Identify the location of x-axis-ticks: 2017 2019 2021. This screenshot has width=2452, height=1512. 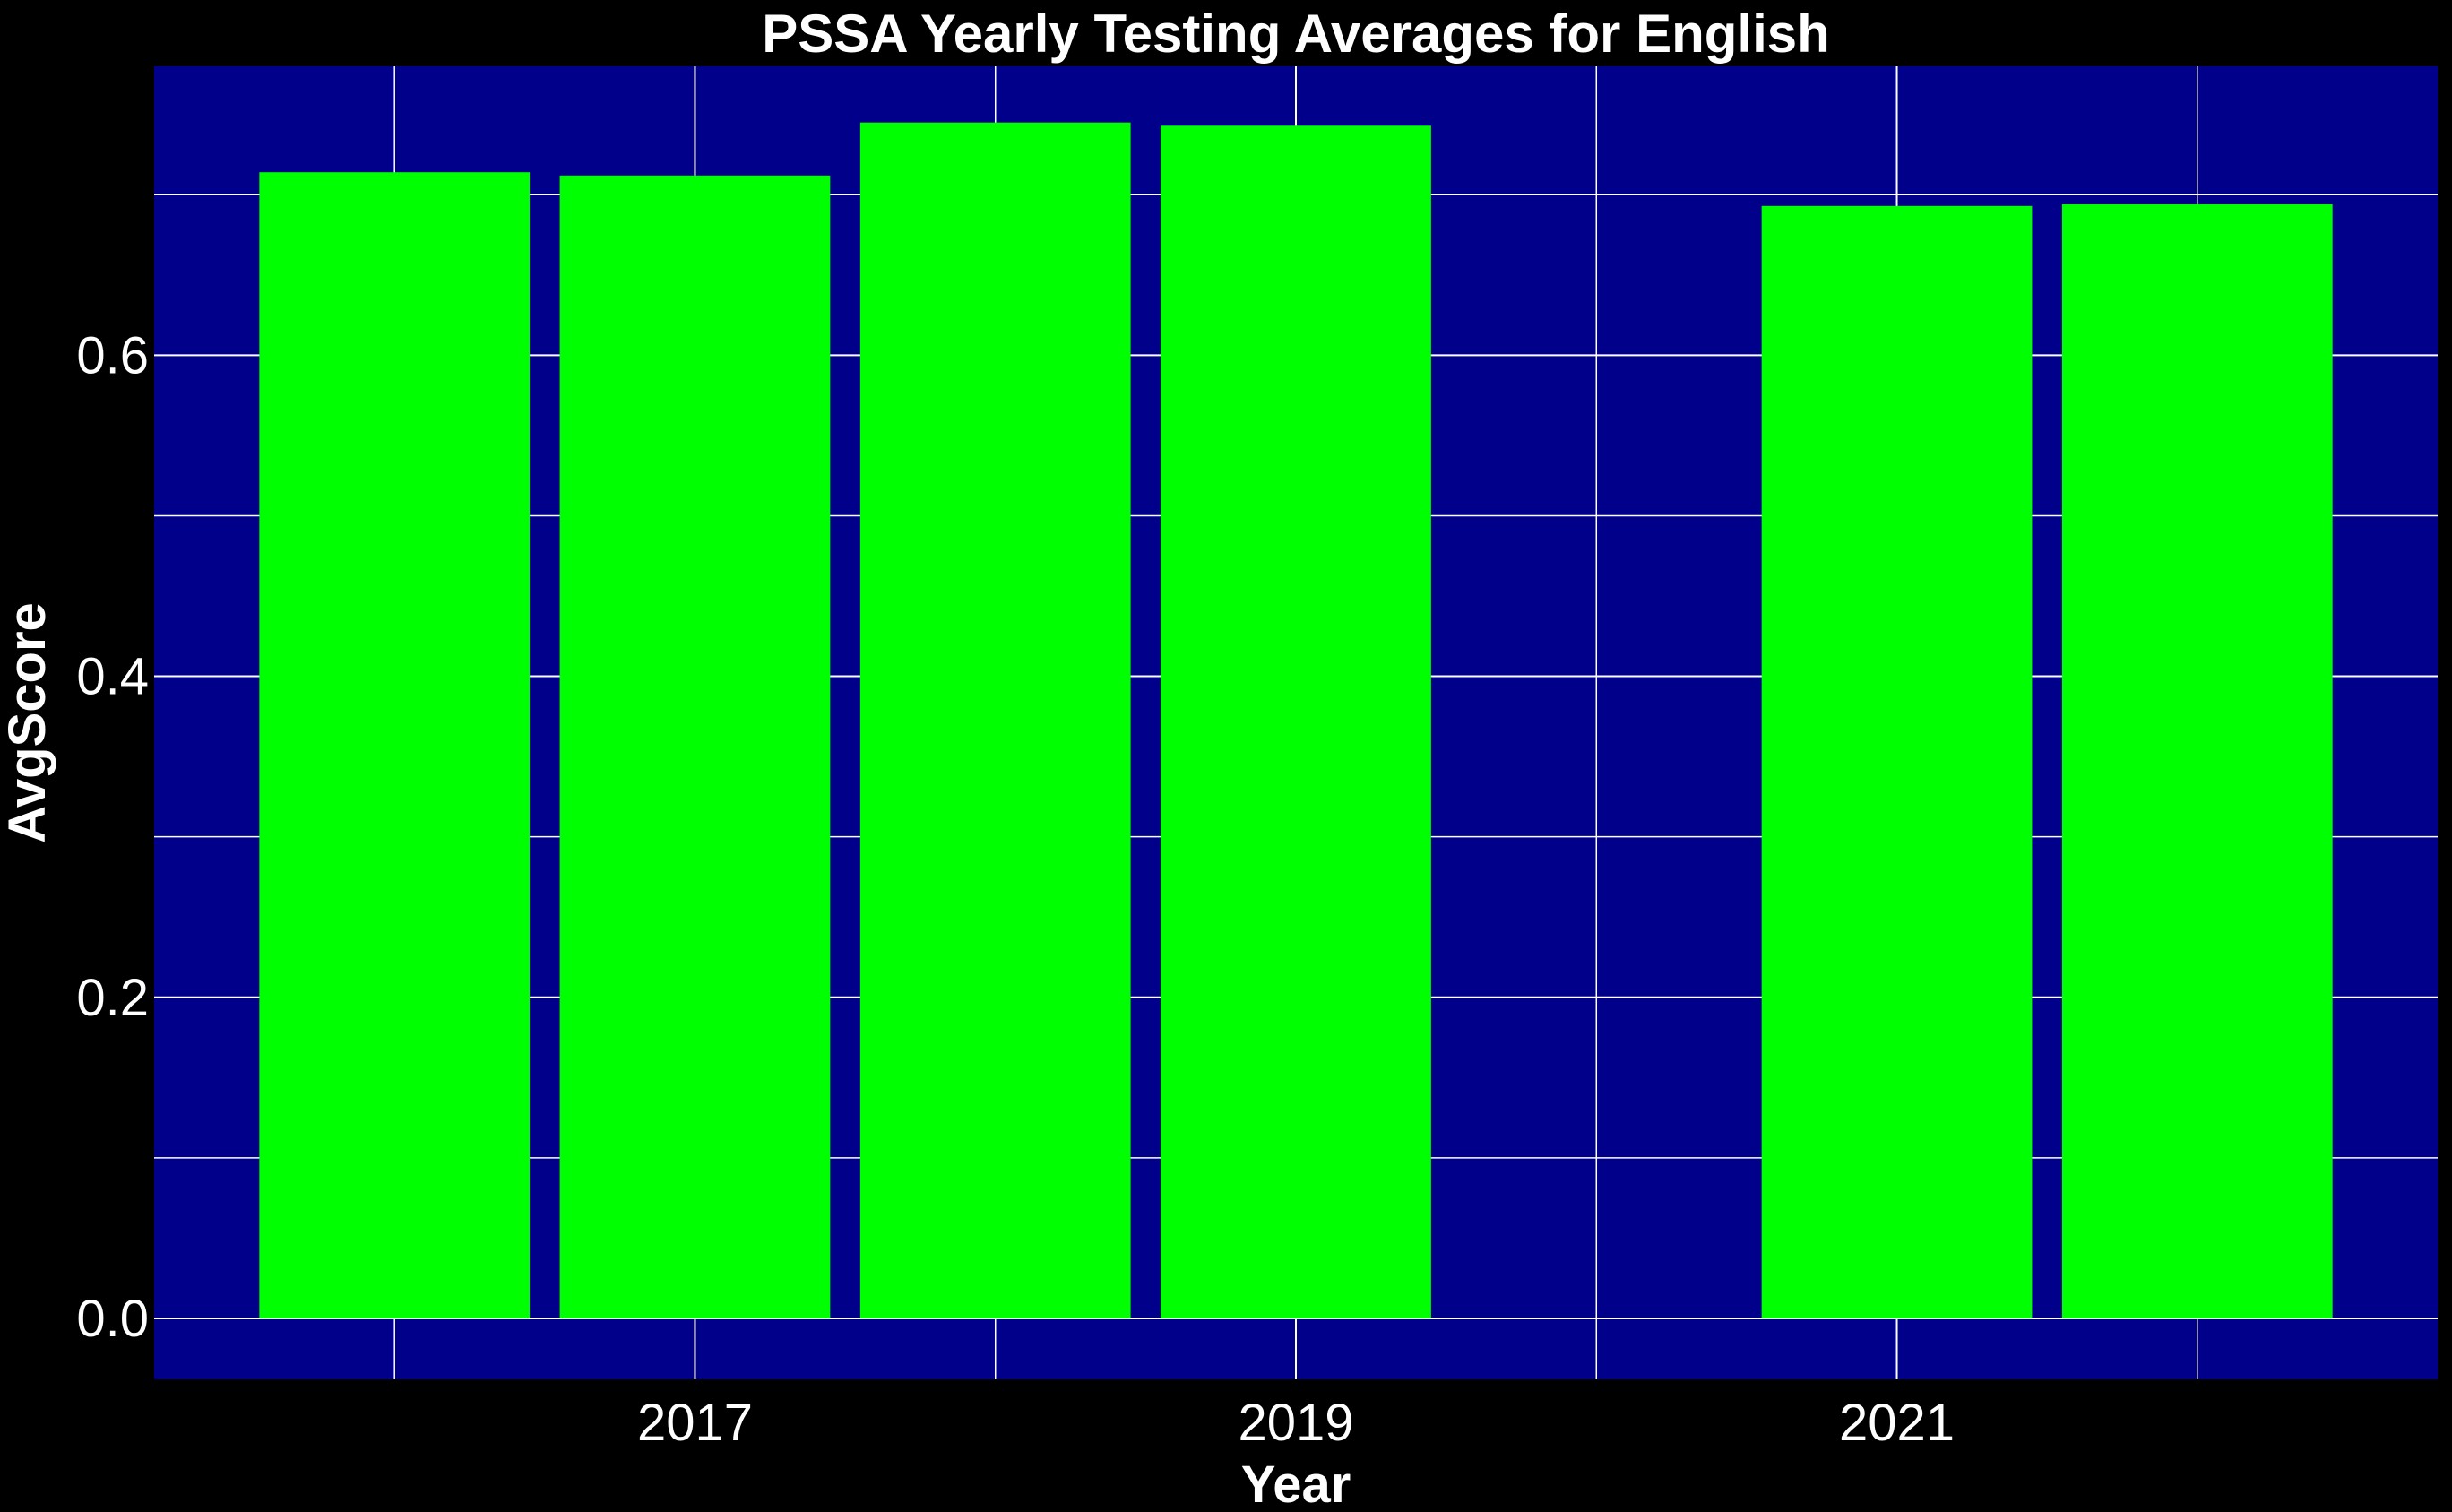
(1296, 1423).